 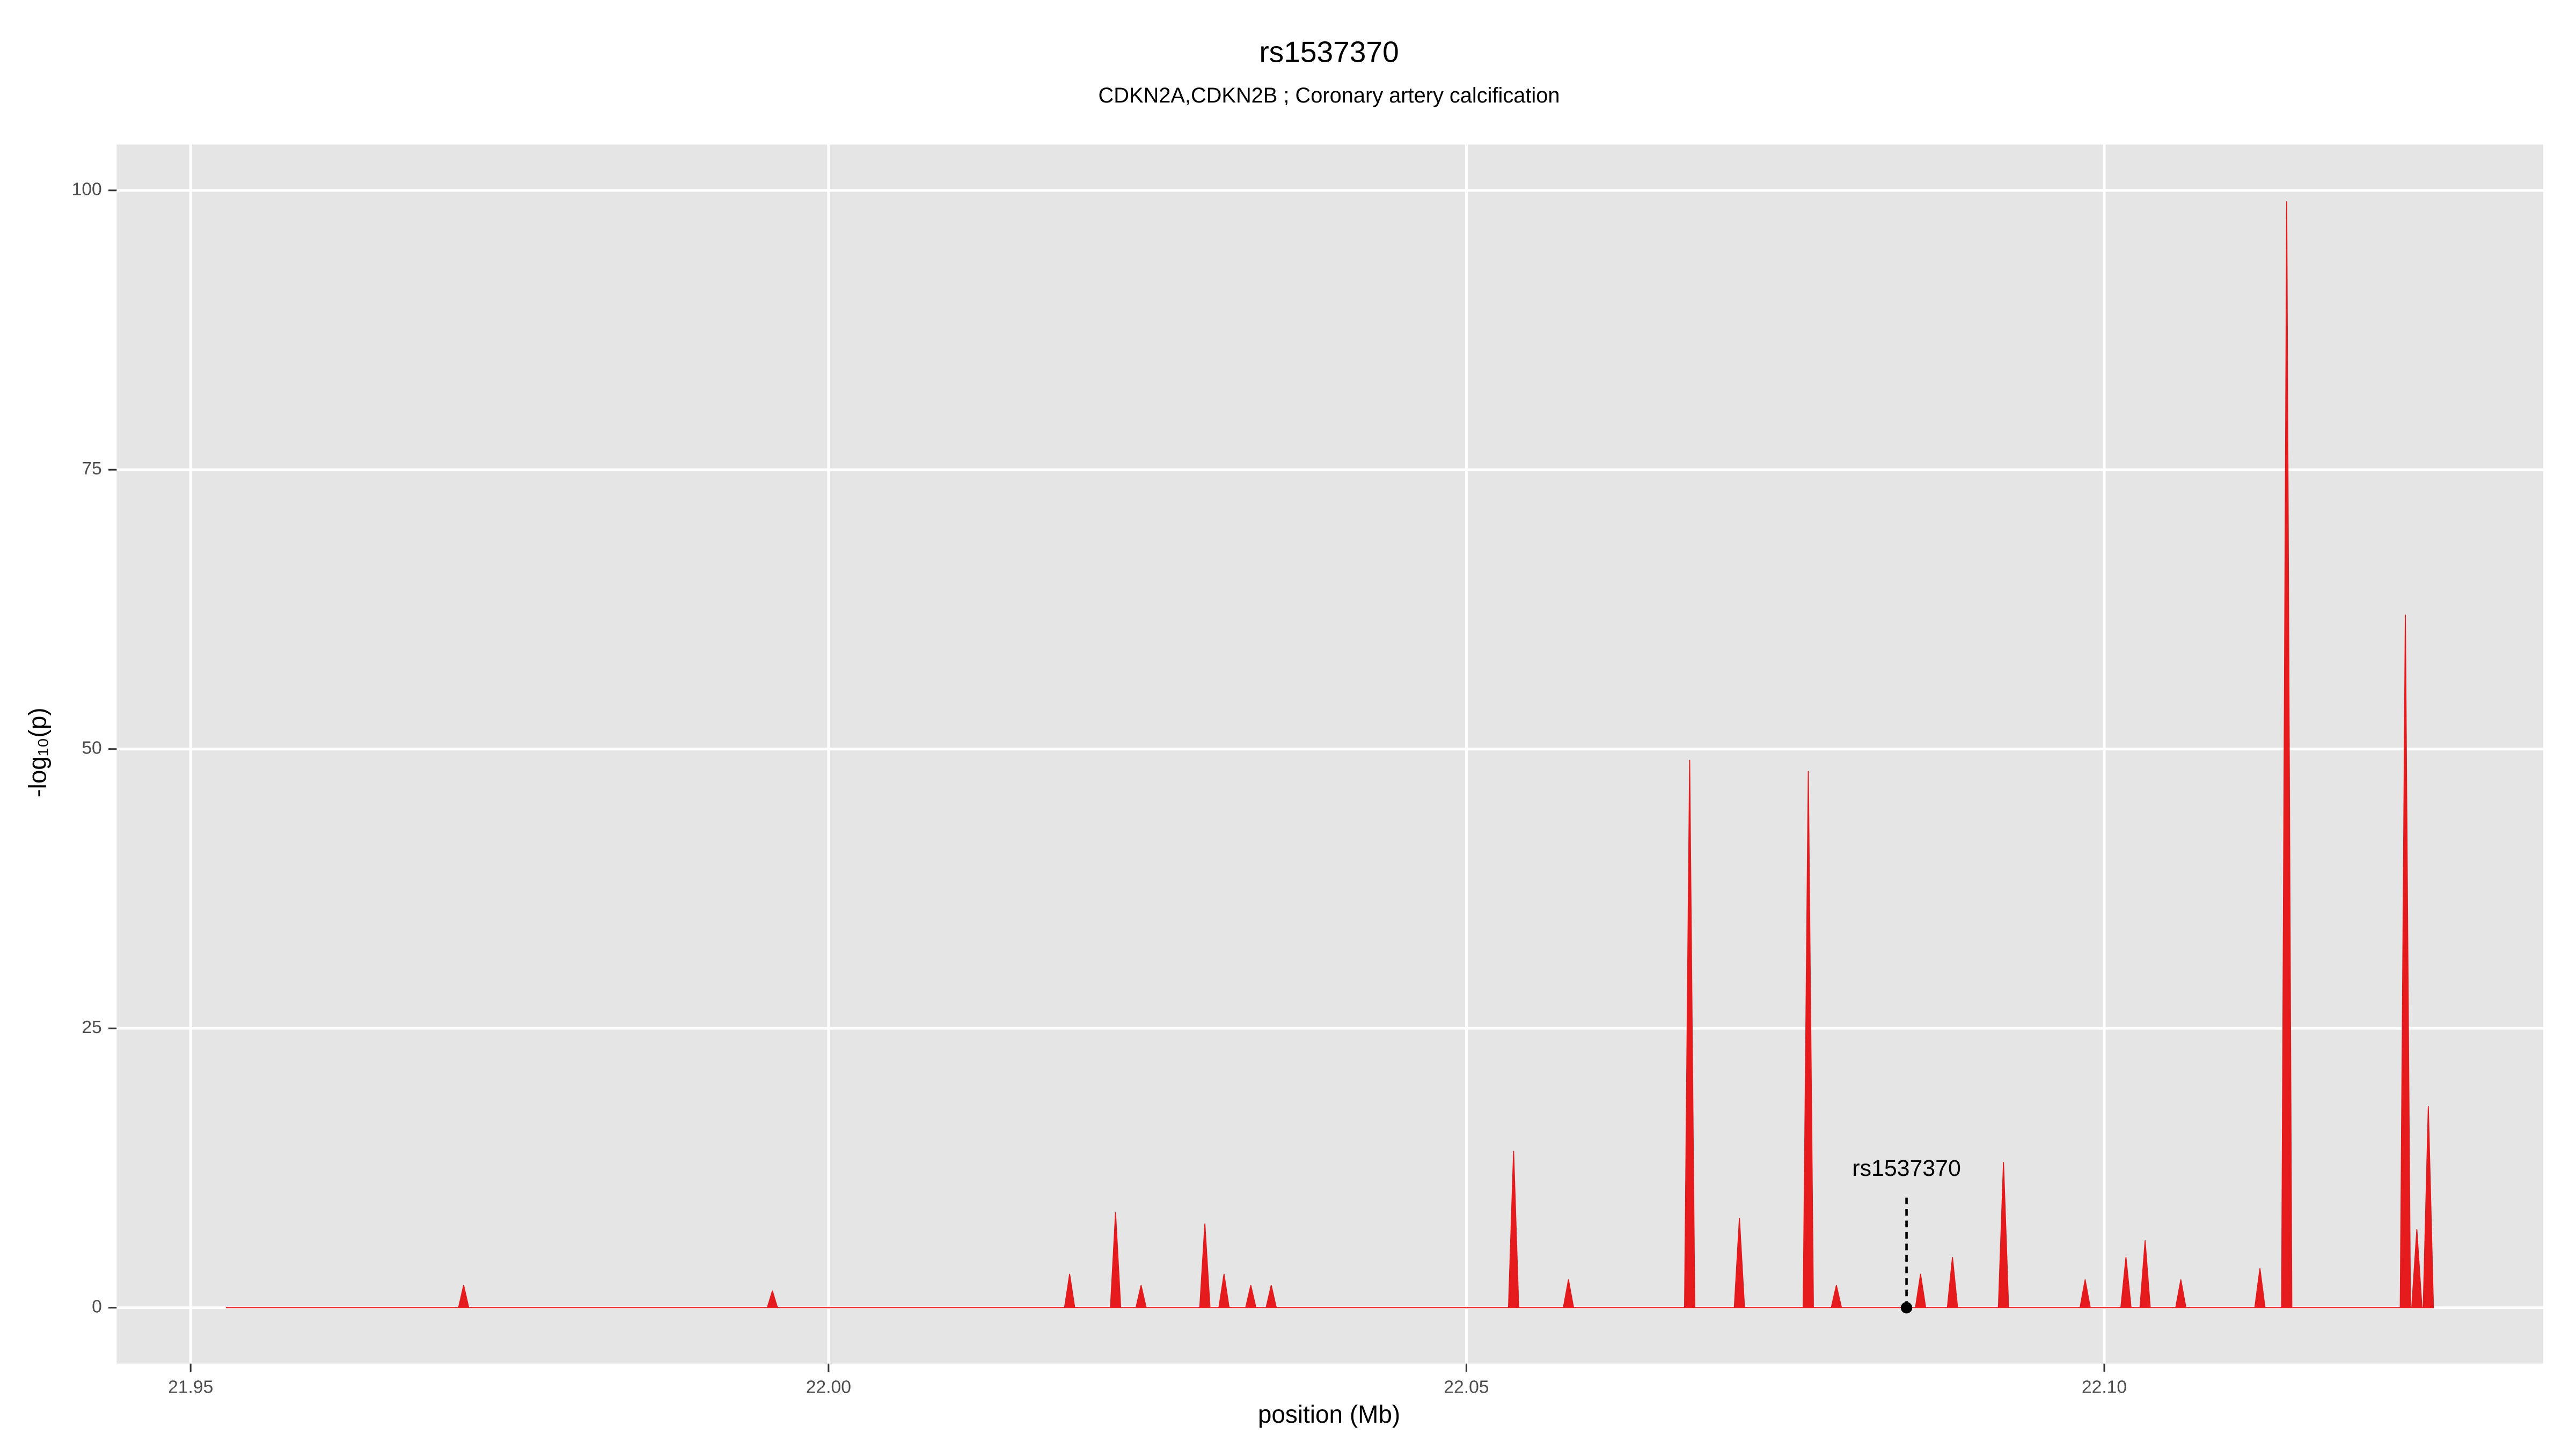 I want to click on annotation-point, so click(x=1906, y=1308).